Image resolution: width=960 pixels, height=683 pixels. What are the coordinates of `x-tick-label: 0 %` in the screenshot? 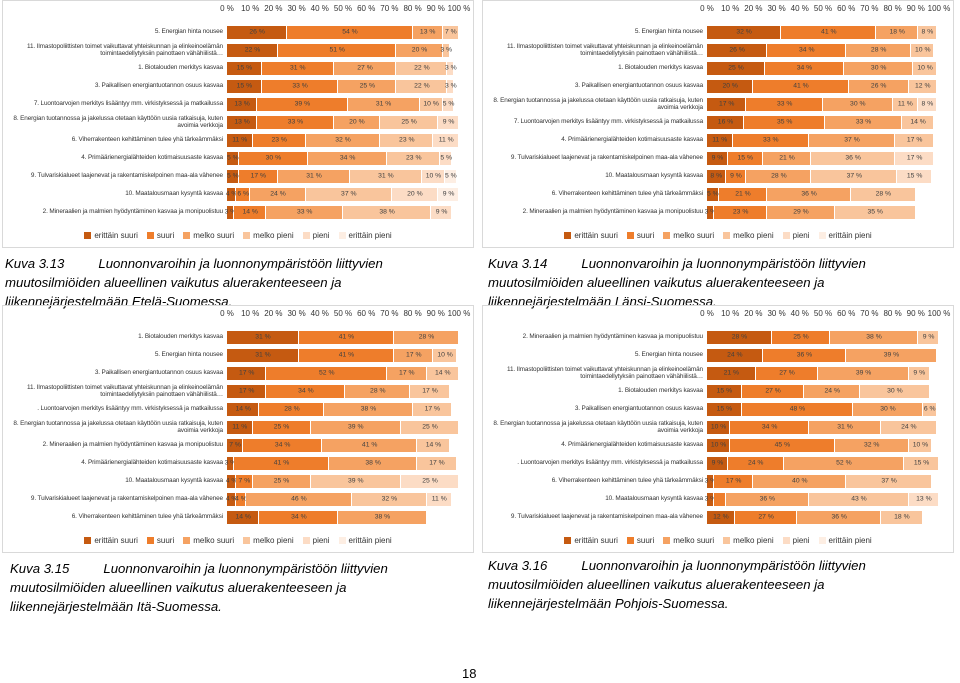 It's located at (707, 8).